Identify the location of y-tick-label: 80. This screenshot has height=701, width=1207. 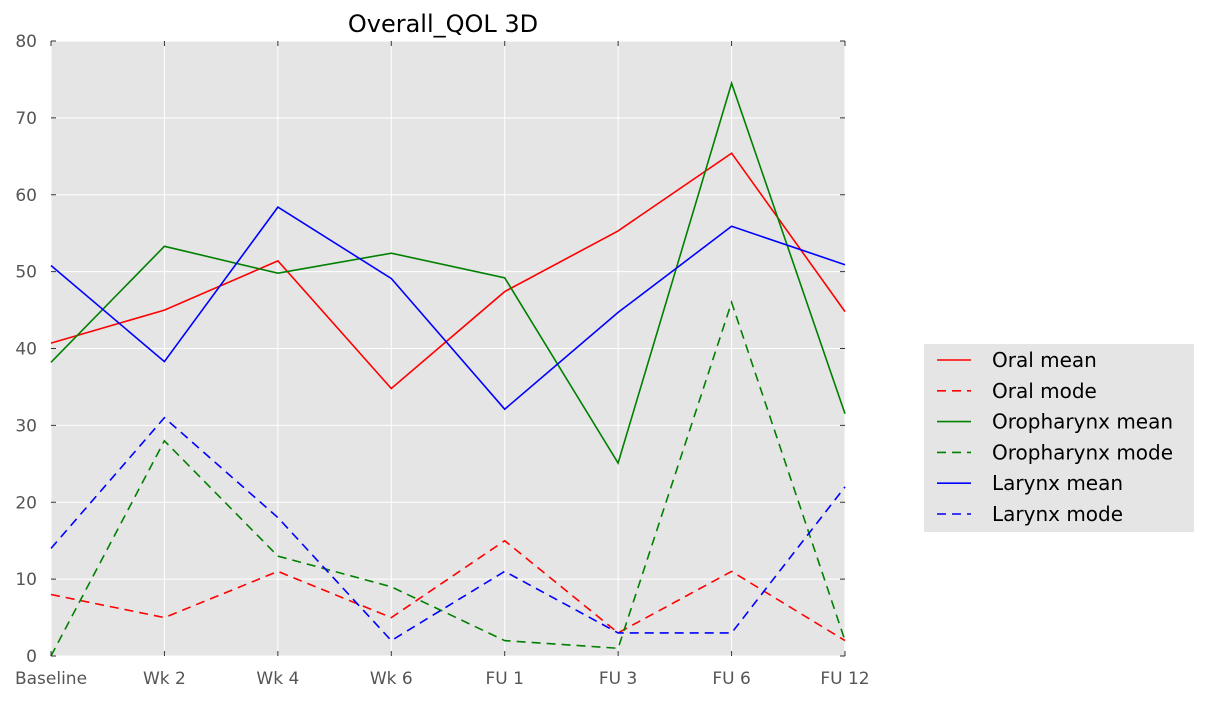
(26, 42).